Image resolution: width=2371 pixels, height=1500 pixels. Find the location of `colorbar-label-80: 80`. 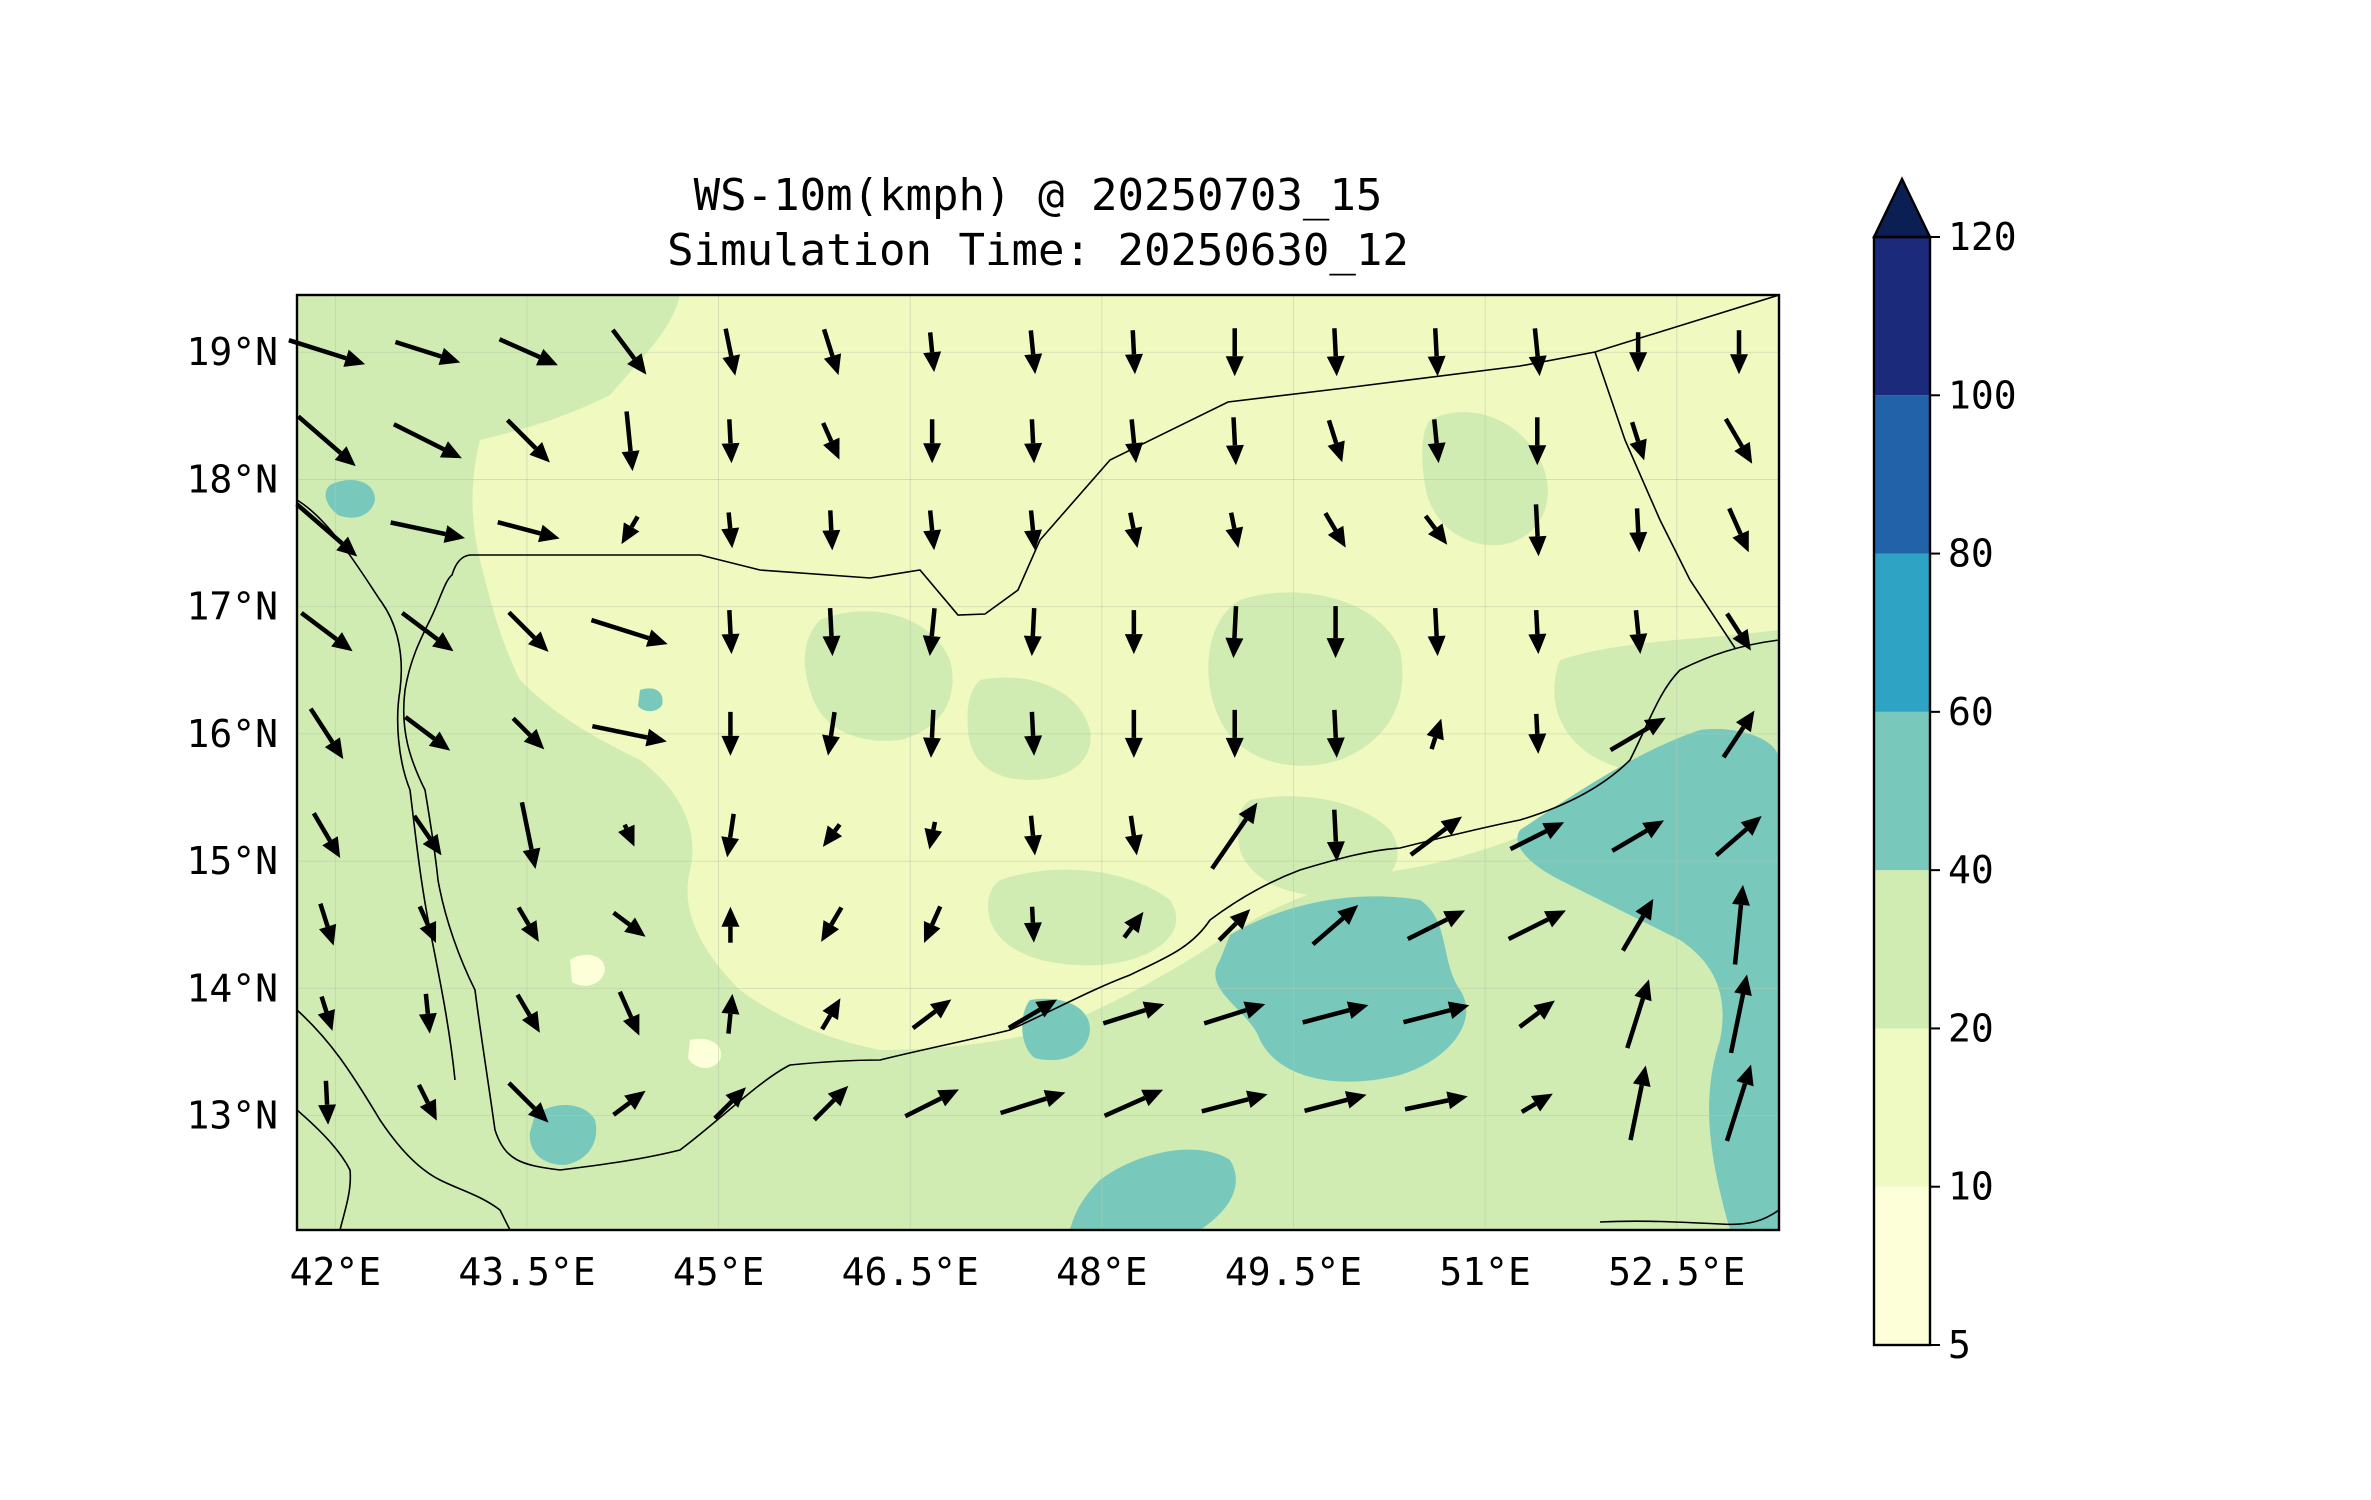

colorbar-label-80: 80 is located at coordinates (1971, 554).